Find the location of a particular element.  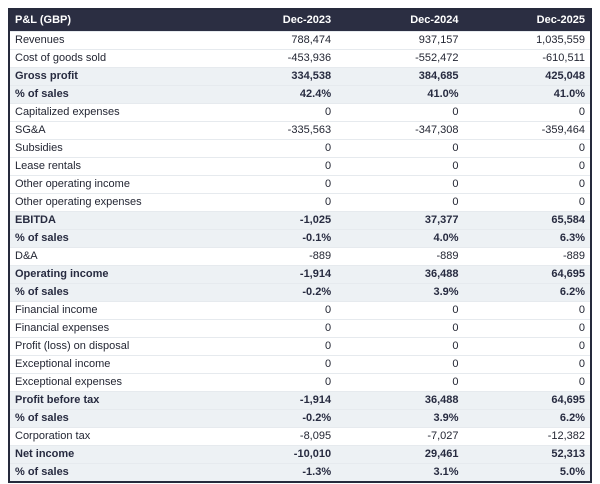

table-row: Other operating income 0 0 0 is located at coordinates (300, 184).